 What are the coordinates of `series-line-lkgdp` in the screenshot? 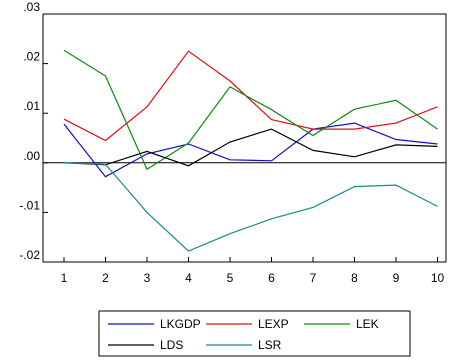 It's located at (250, 150).